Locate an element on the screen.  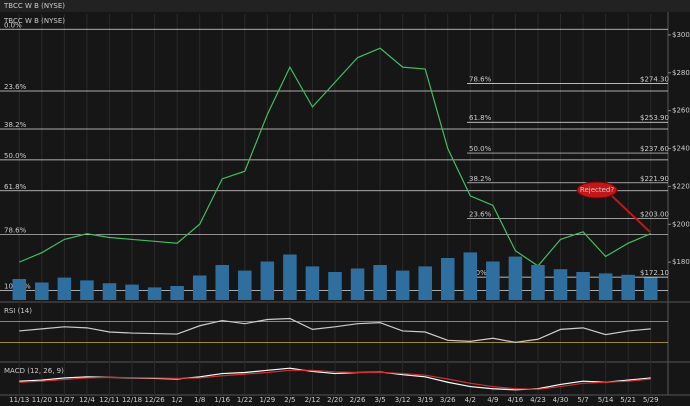
y-tick-label: $180 is located at coordinates (681, 262).